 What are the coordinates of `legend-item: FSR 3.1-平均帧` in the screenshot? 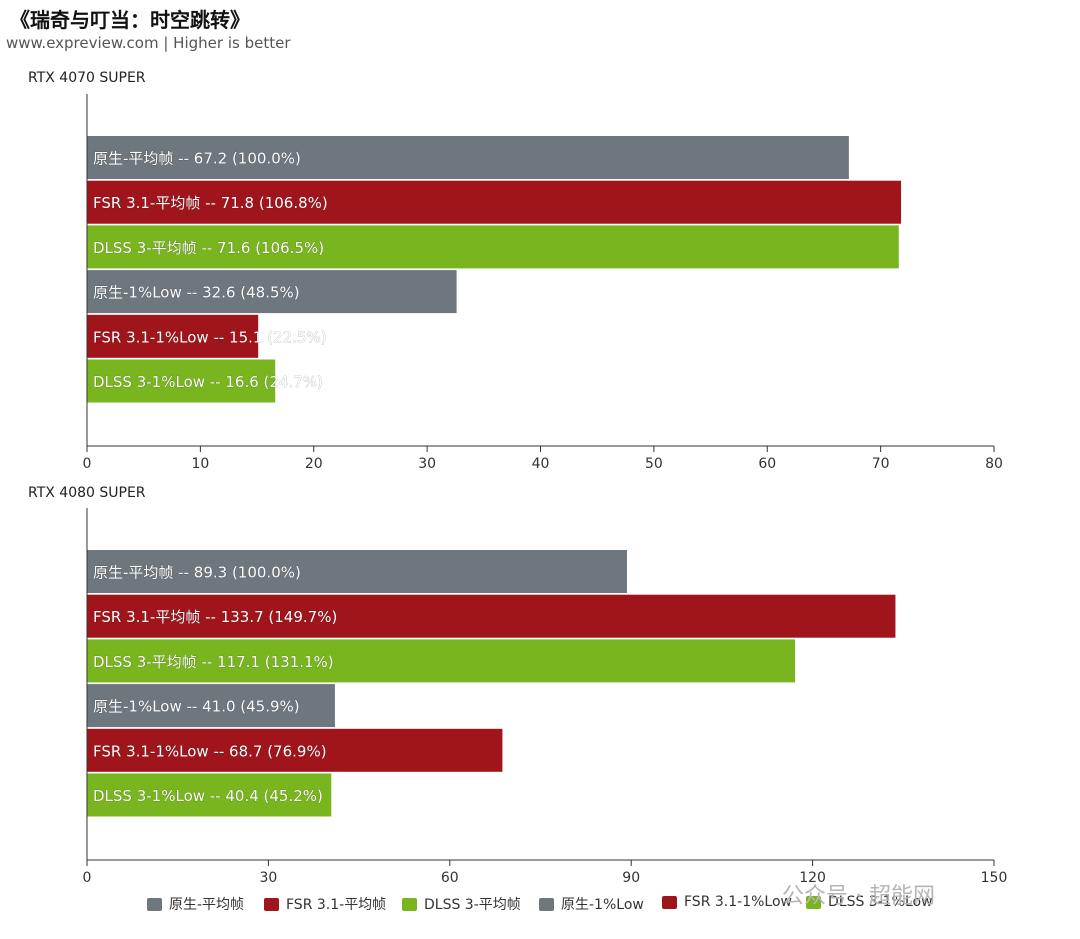 It's located at (325, 904).